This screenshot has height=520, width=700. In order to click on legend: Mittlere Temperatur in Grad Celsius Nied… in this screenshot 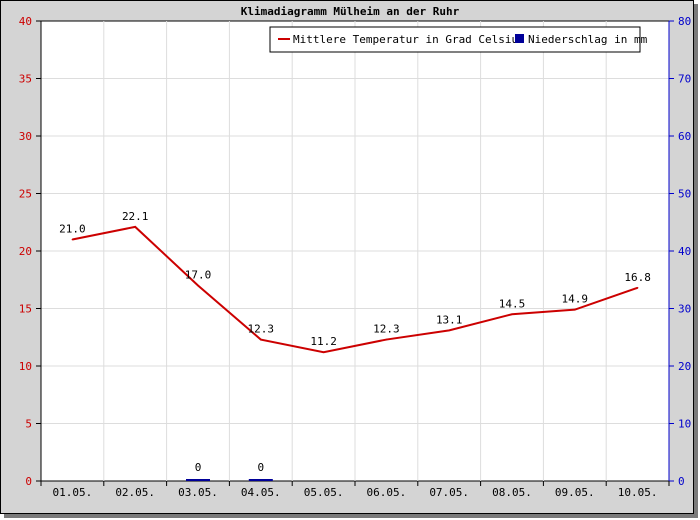, I will do `click(458, 39)`.